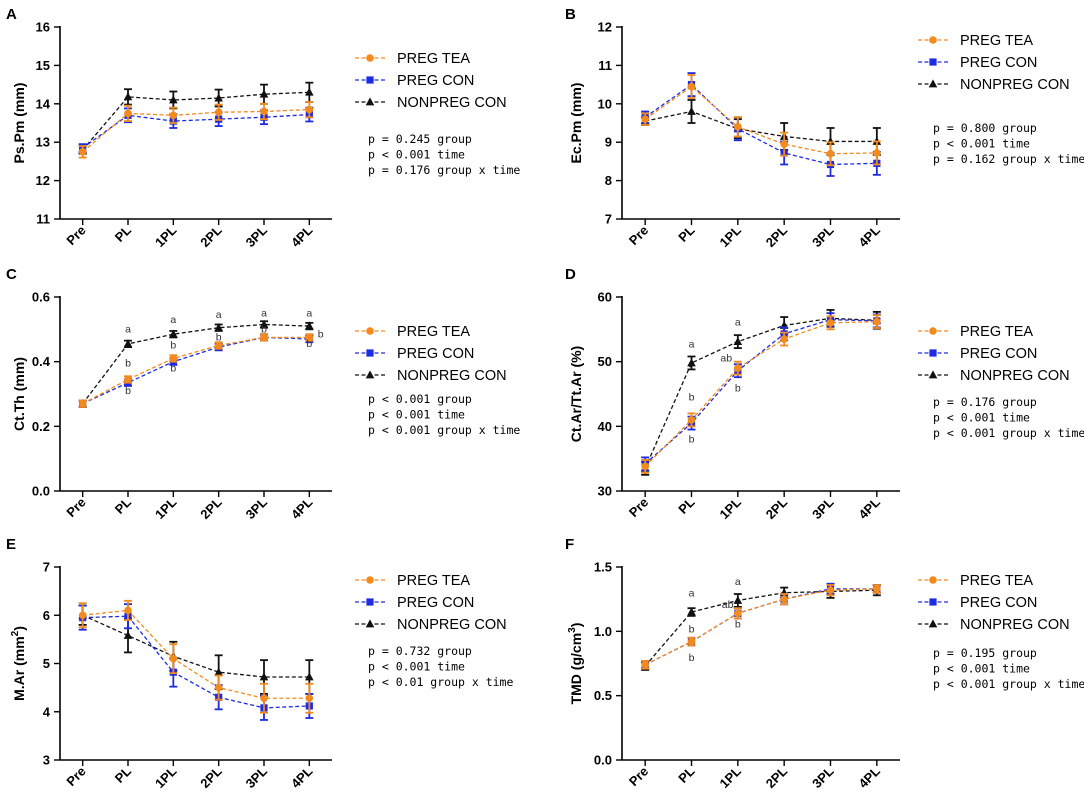 The image size is (1084, 804). I want to click on panel-letter: F, so click(569, 544).